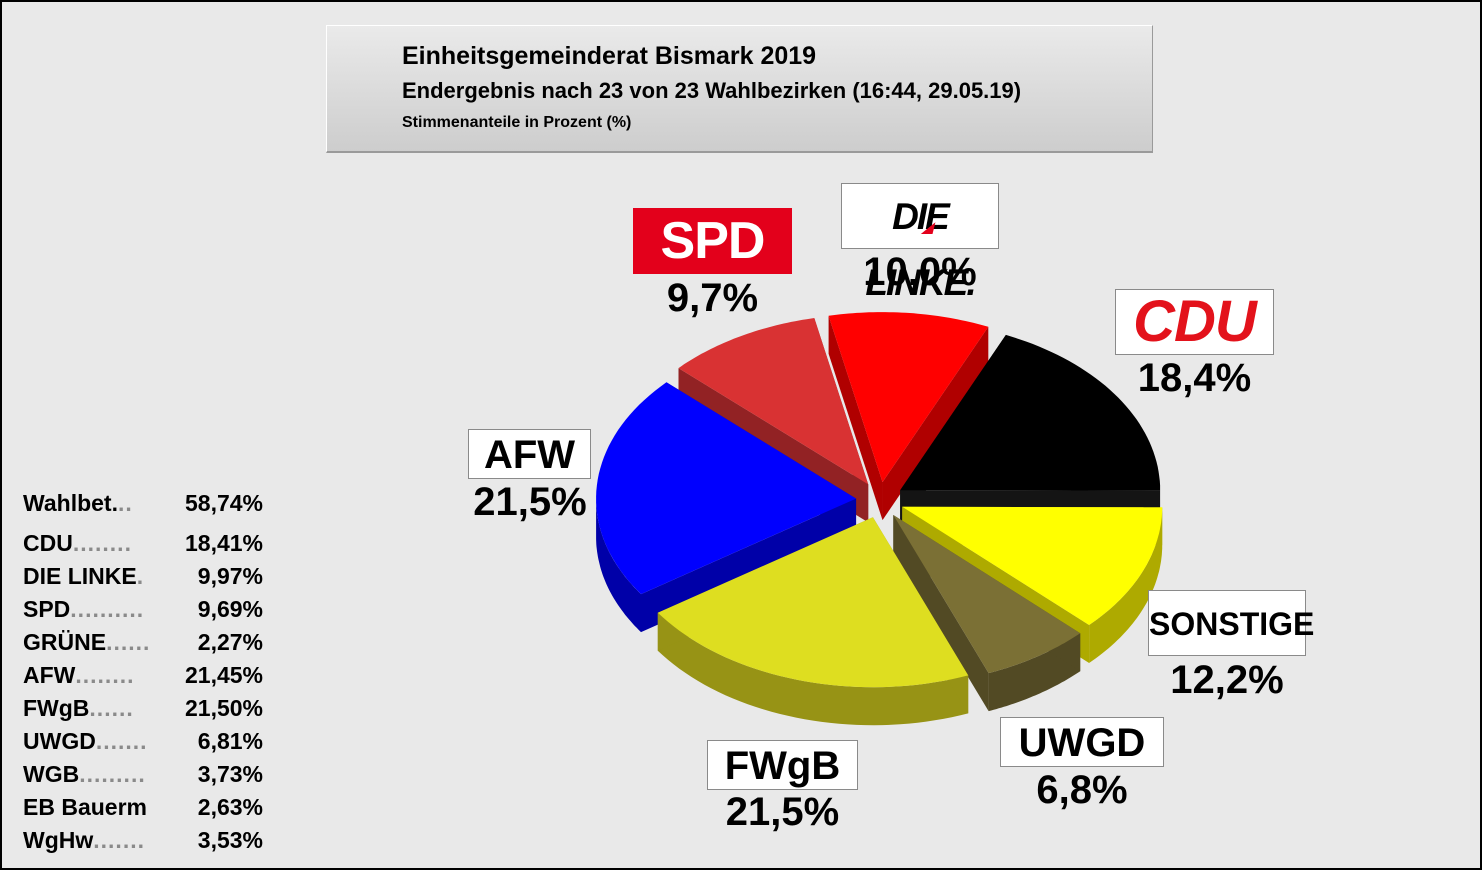 The width and height of the screenshot is (1482, 870). Describe the element at coordinates (1030, 412) in the screenshot. I see `pie-slice-top-cdu` at that location.